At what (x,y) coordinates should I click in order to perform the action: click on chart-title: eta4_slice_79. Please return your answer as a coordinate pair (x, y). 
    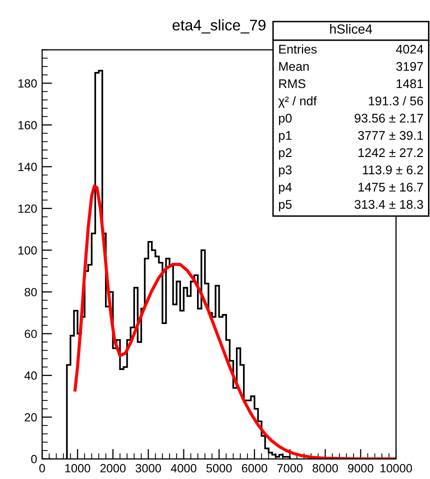
    Looking at the image, I should click on (219, 26).